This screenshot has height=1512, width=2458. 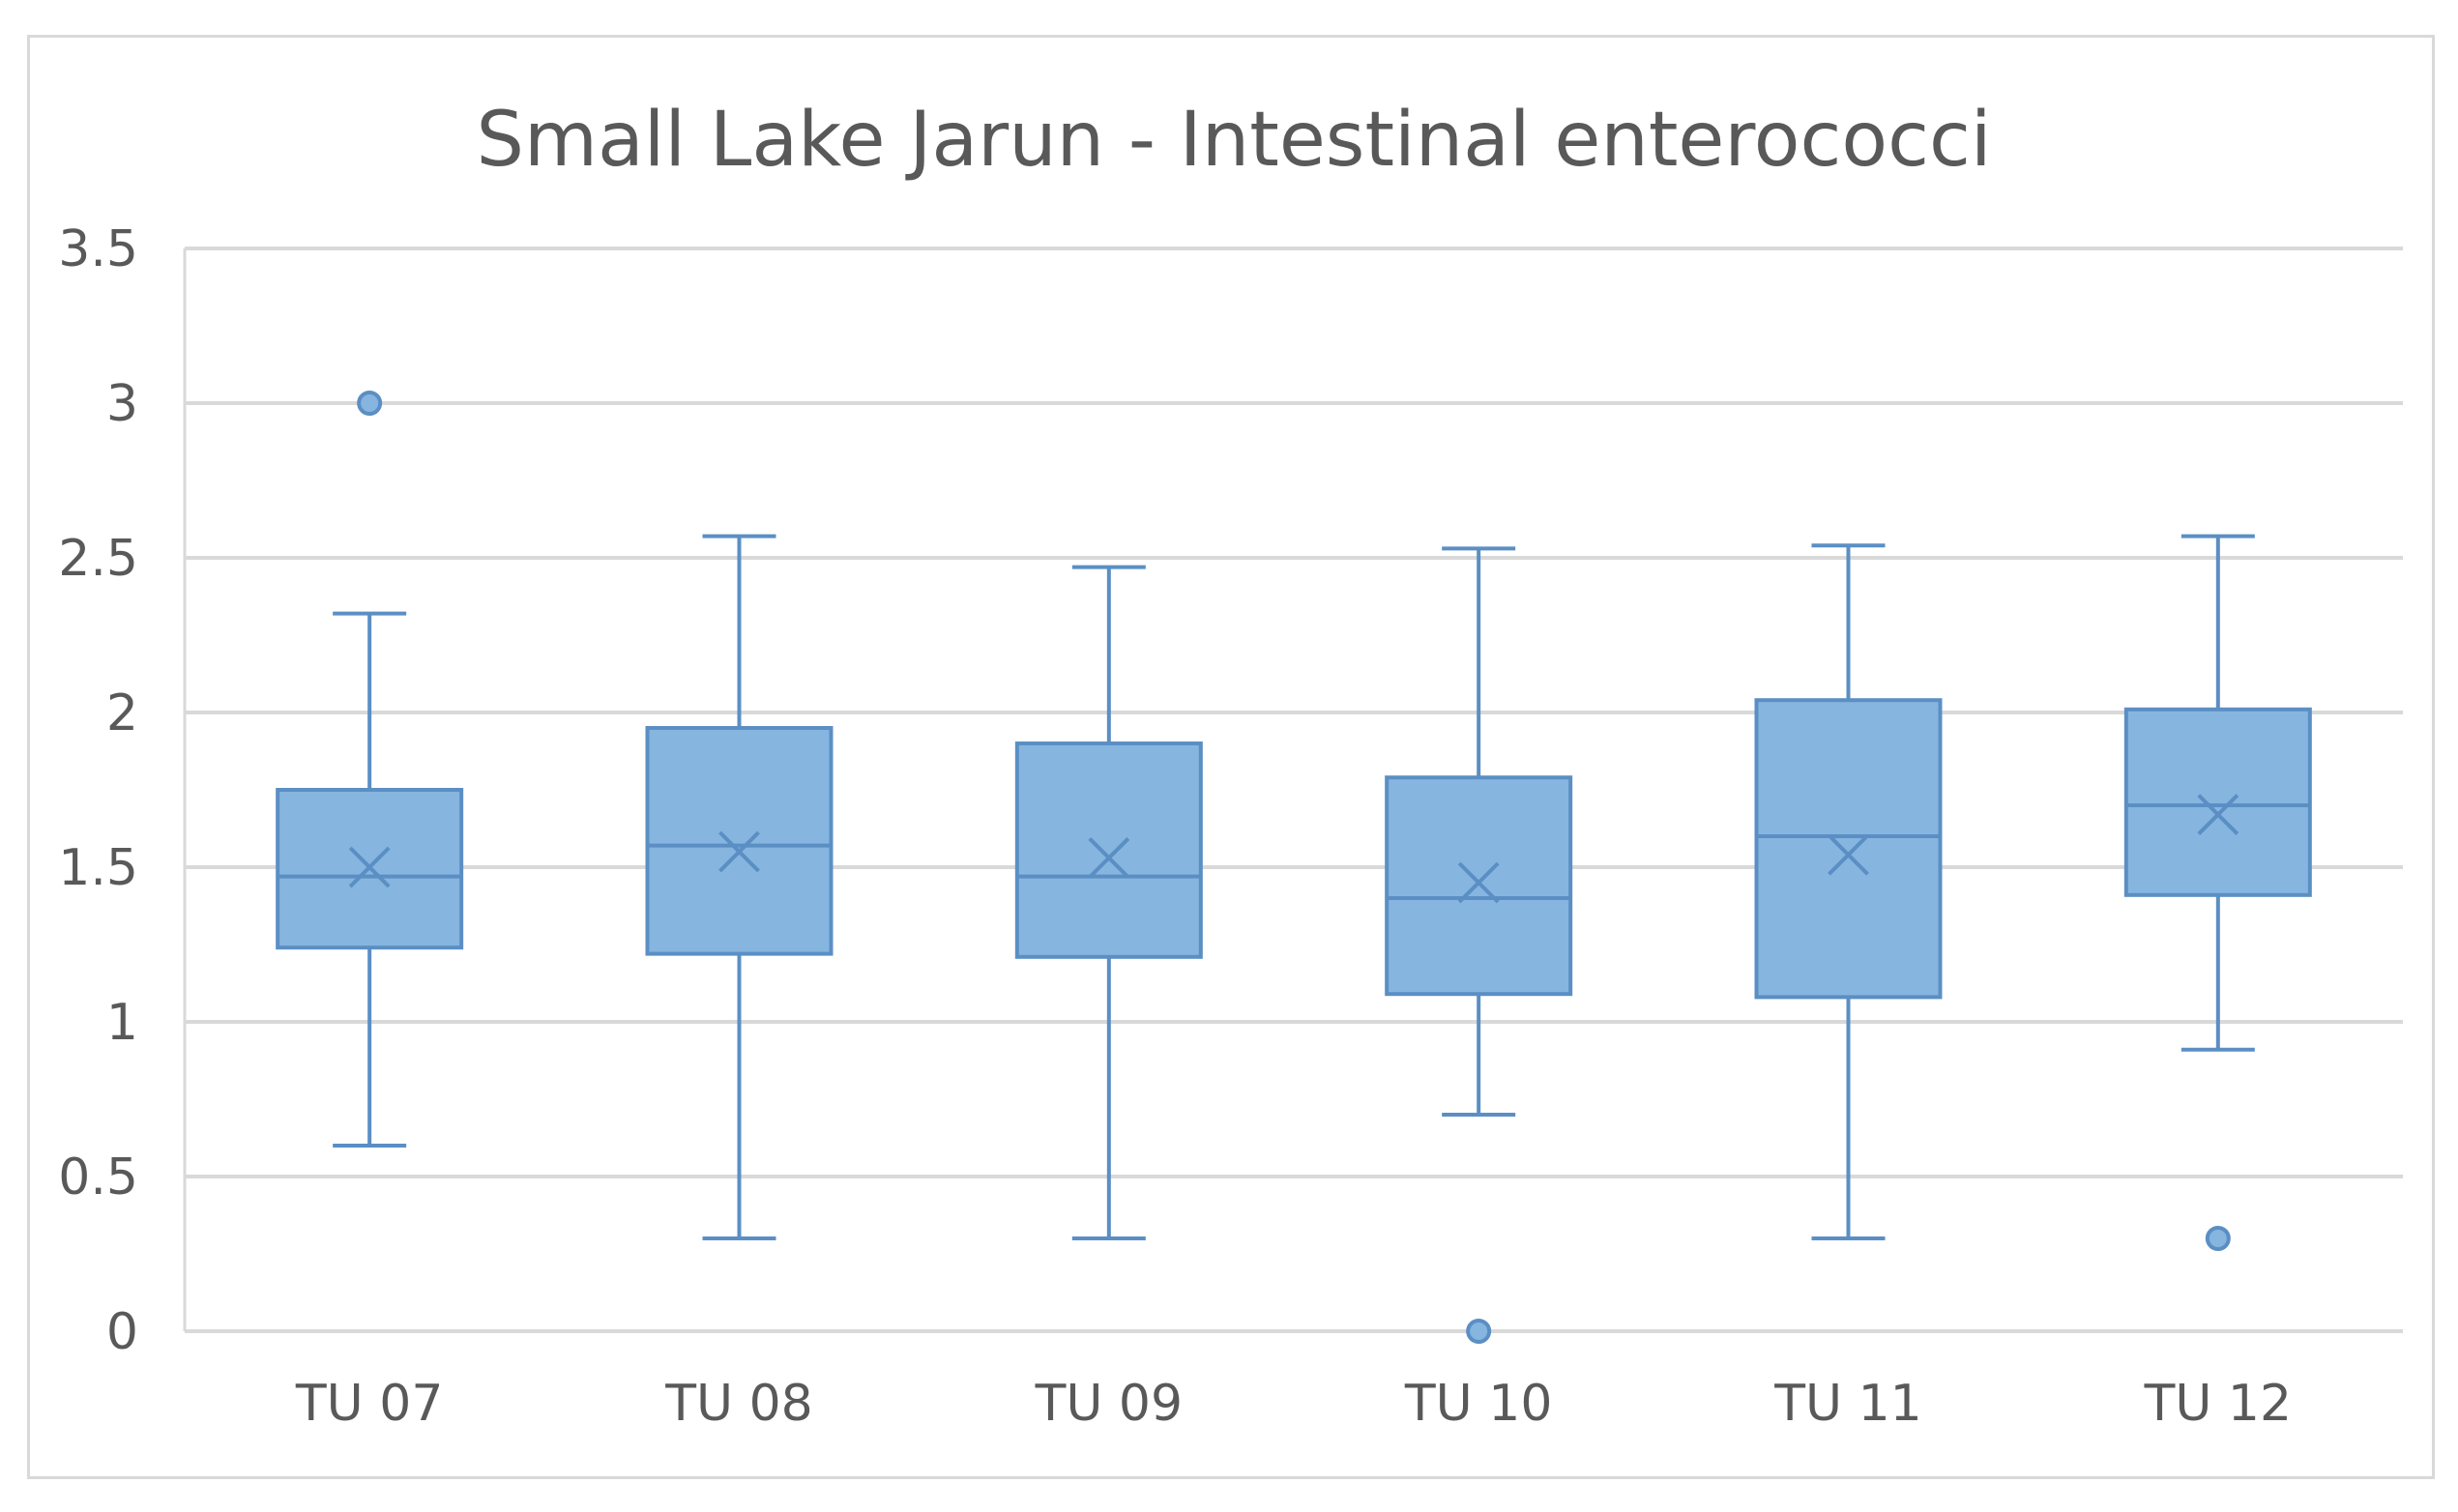 I want to click on y-tick-label: 2, so click(x=122, y=713).